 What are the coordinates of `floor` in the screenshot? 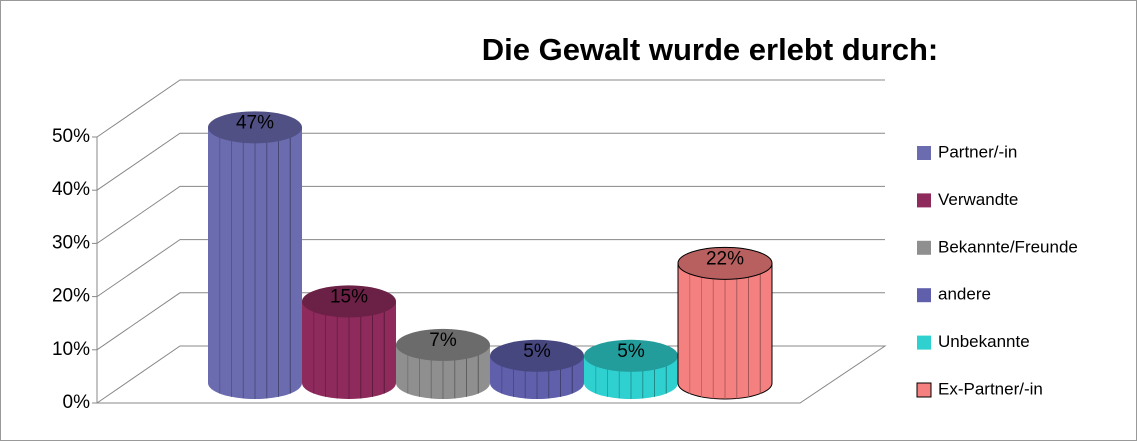 It's located at (491, 374).